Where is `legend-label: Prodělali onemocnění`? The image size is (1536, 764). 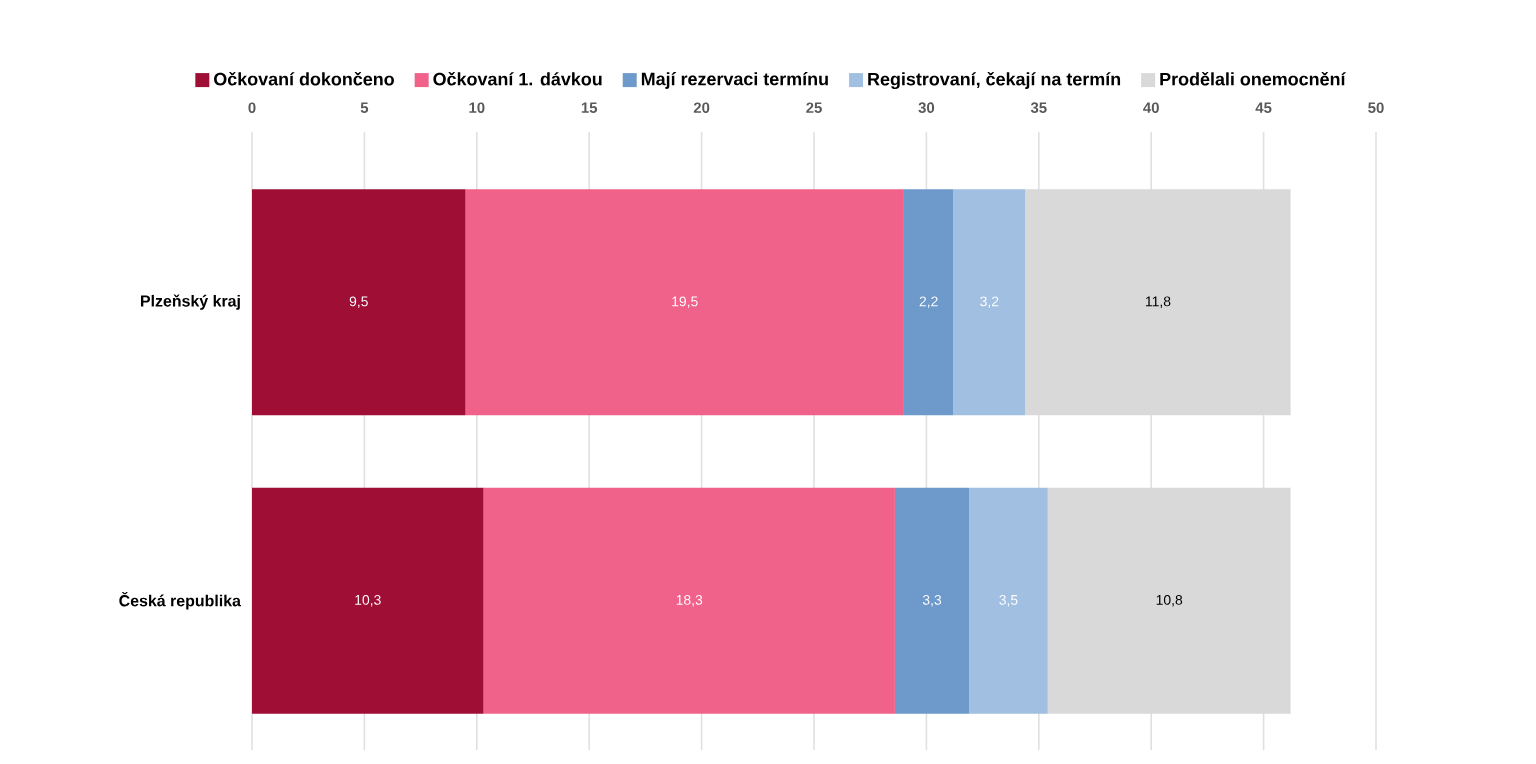 legend-label: Prodělali onemocnění is located at coordinates (1253, 78).